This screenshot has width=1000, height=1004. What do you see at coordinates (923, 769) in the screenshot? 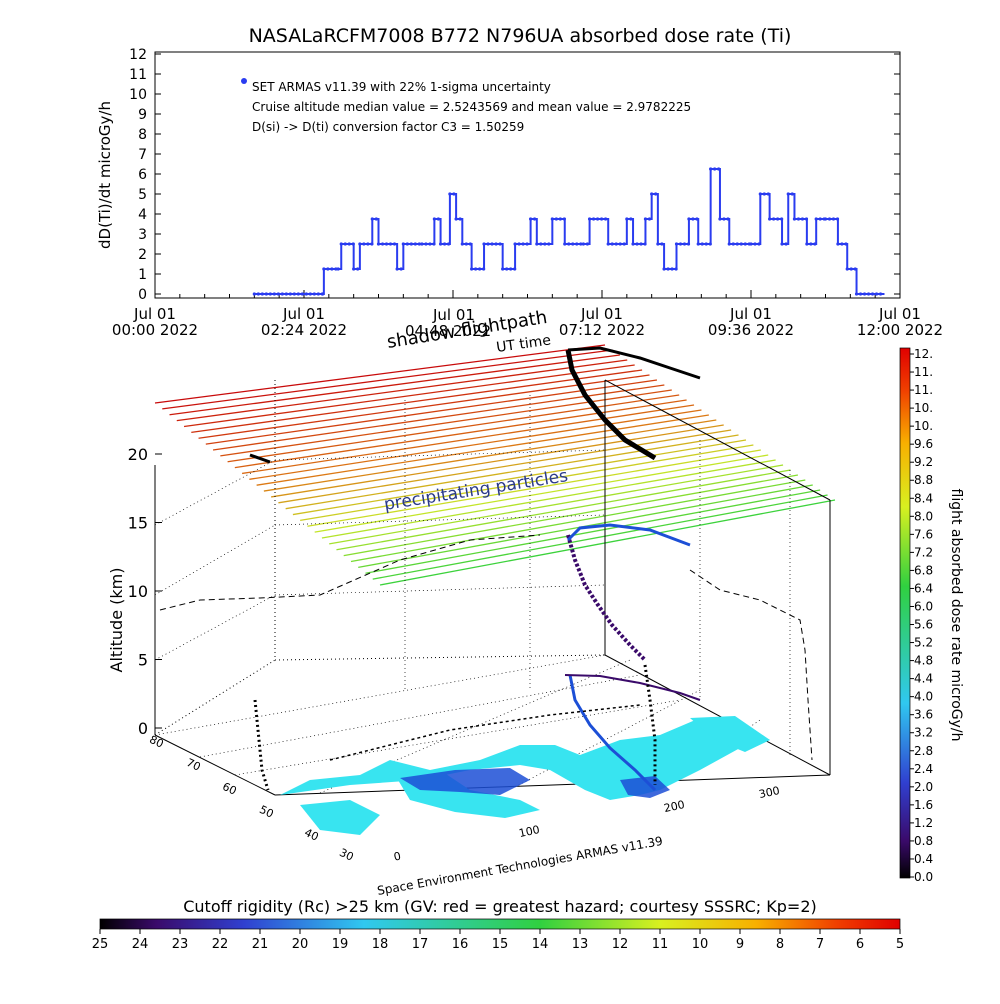
I see `right-colorbar-tick-label: 2.4` at bounding box center [923, 769].